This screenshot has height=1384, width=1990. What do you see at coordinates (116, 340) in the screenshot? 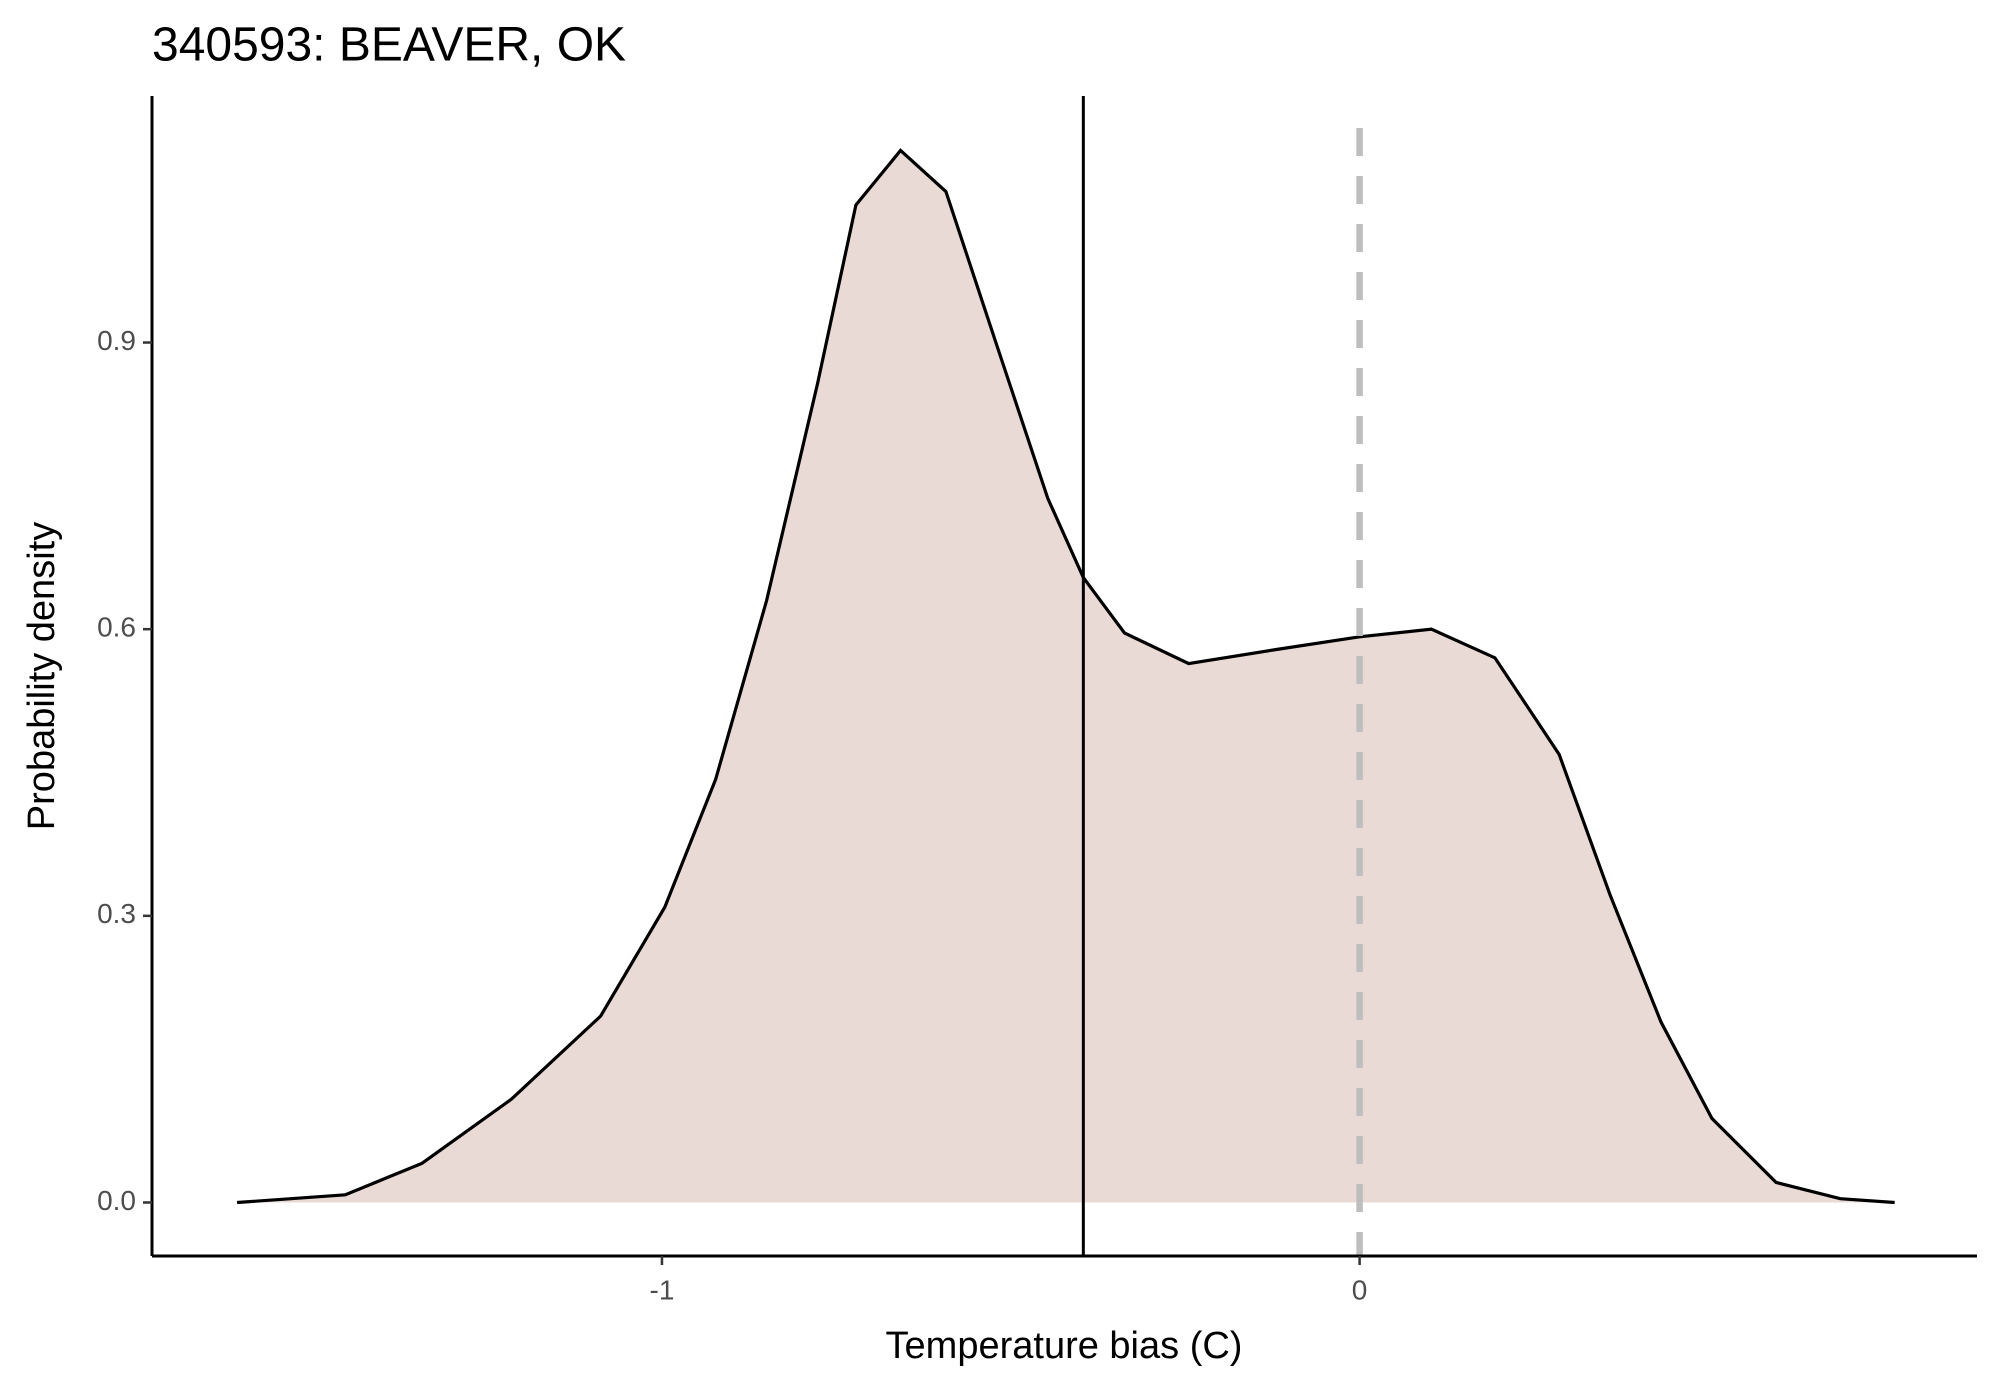
I see `y-tick-label: 0.9` at bounding box center [116, 340].